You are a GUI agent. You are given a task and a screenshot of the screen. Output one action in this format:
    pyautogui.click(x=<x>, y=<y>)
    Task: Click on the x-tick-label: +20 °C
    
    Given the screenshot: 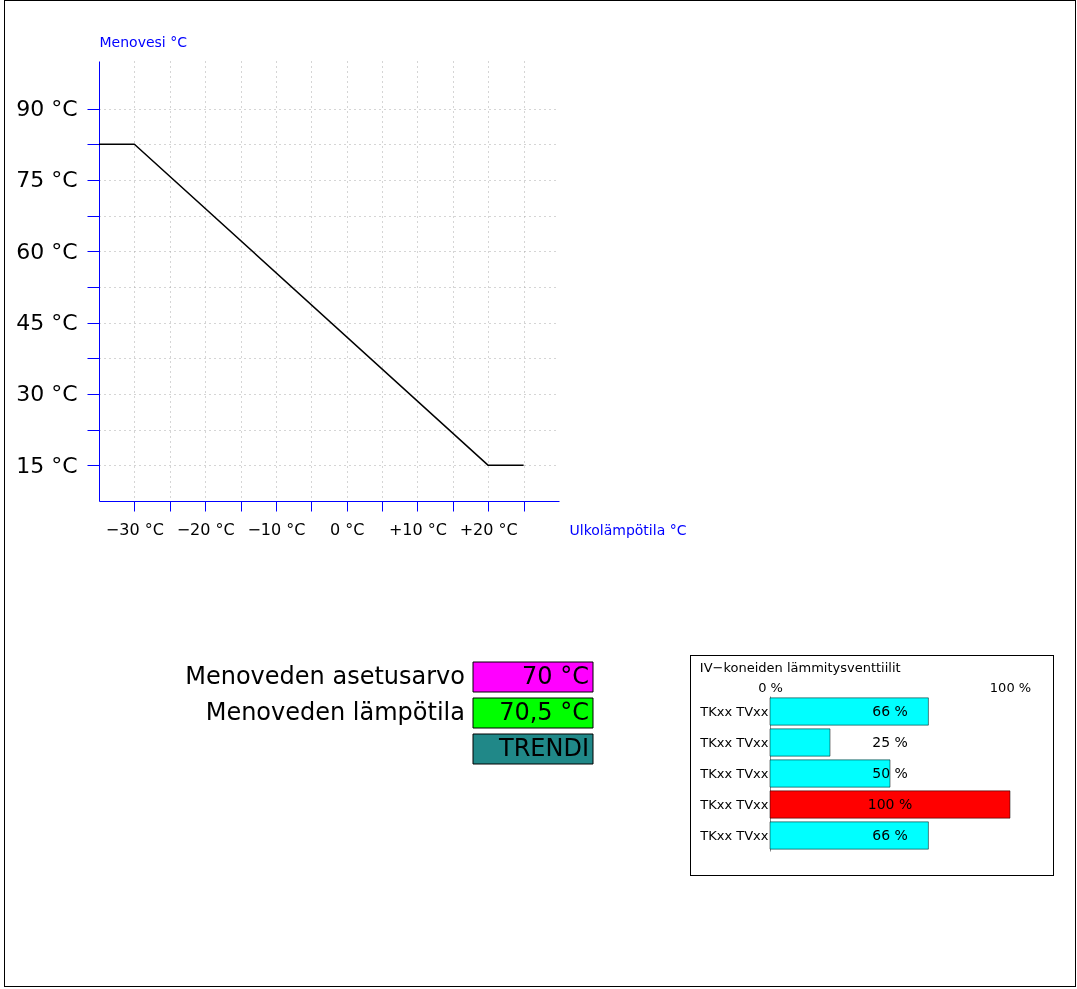 What is the action you would take?
    pyautogui.click(x=488, y=529)
    